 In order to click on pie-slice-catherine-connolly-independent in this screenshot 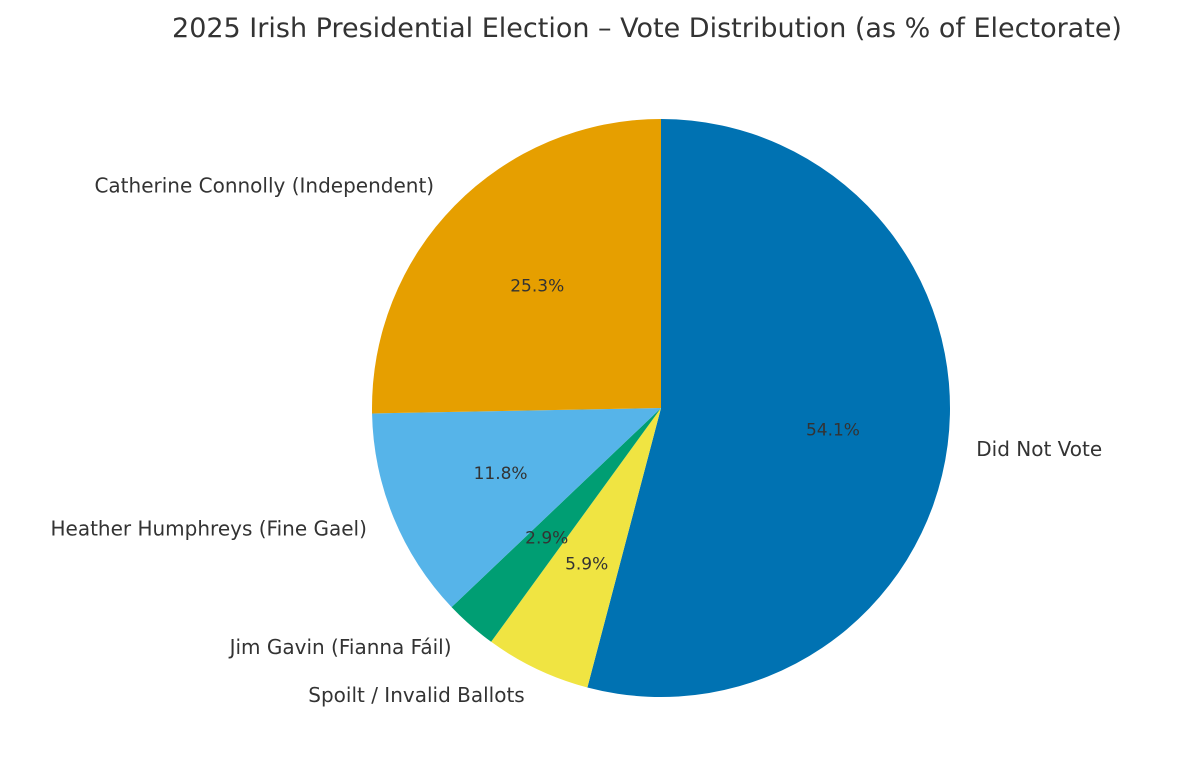, I will do `click(516, 266)`.